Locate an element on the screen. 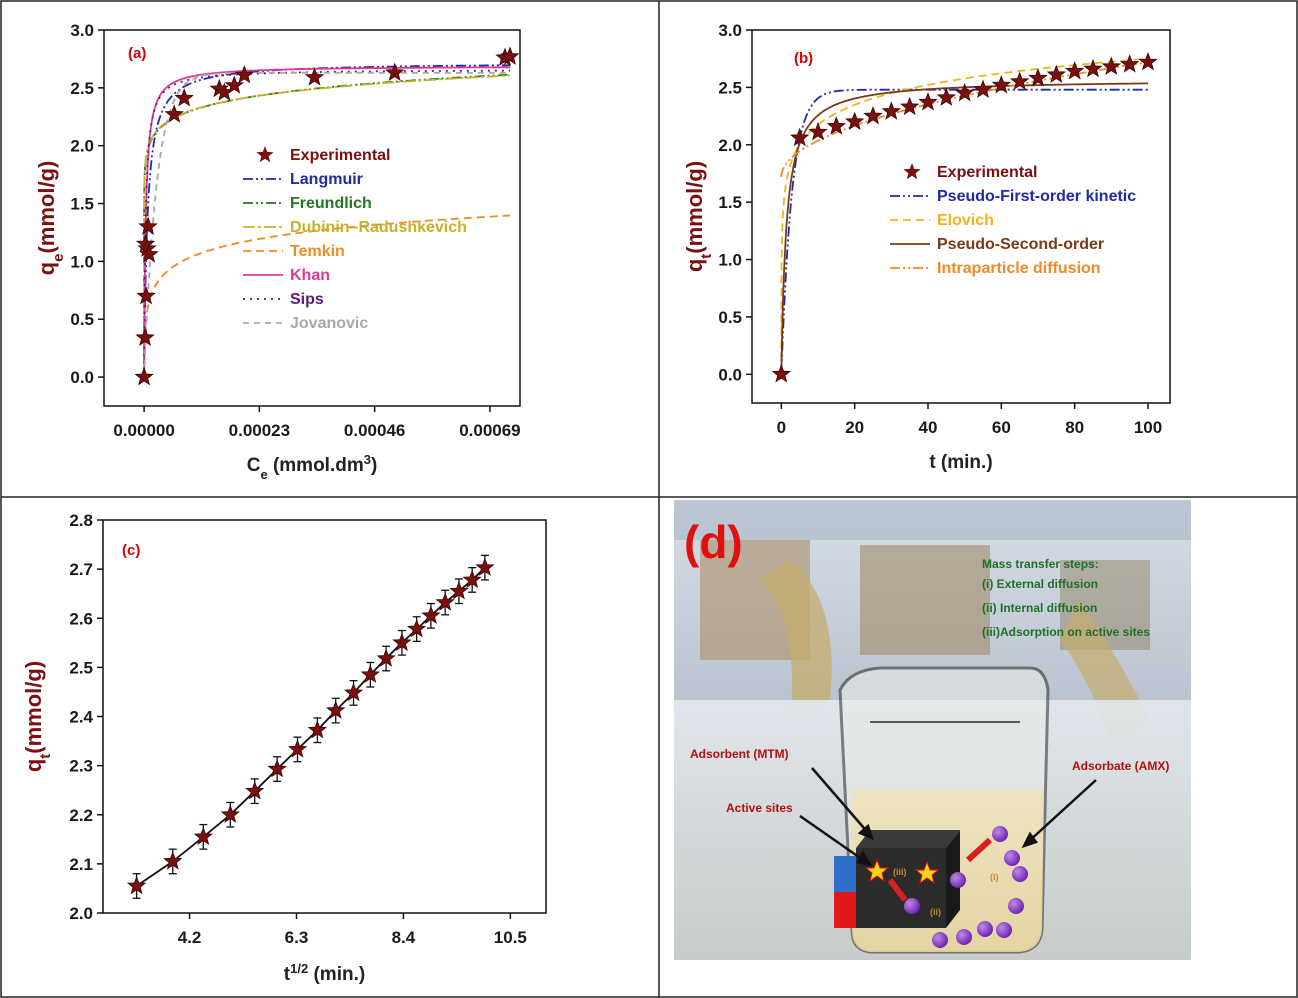 Image resolution: width=1298 pixels, height=998 pixels. step-mark-ii: (ii) is located at coordinates (935, 912).